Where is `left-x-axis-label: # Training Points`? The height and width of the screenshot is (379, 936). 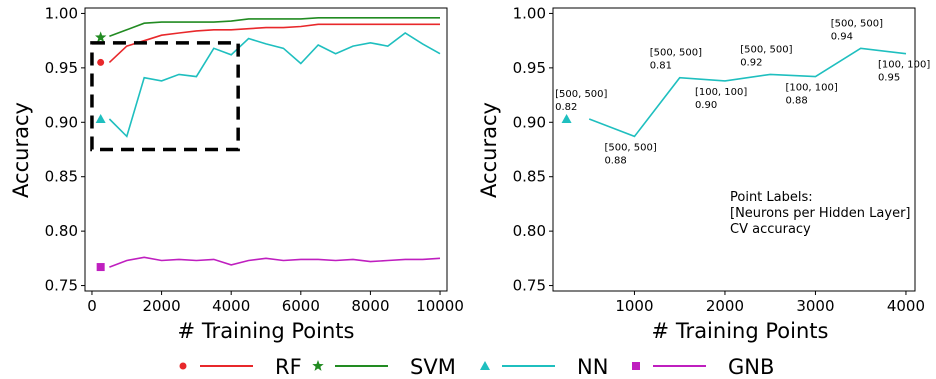 left-x-axis-label: # Training Points is located at coordinates (266, 331).